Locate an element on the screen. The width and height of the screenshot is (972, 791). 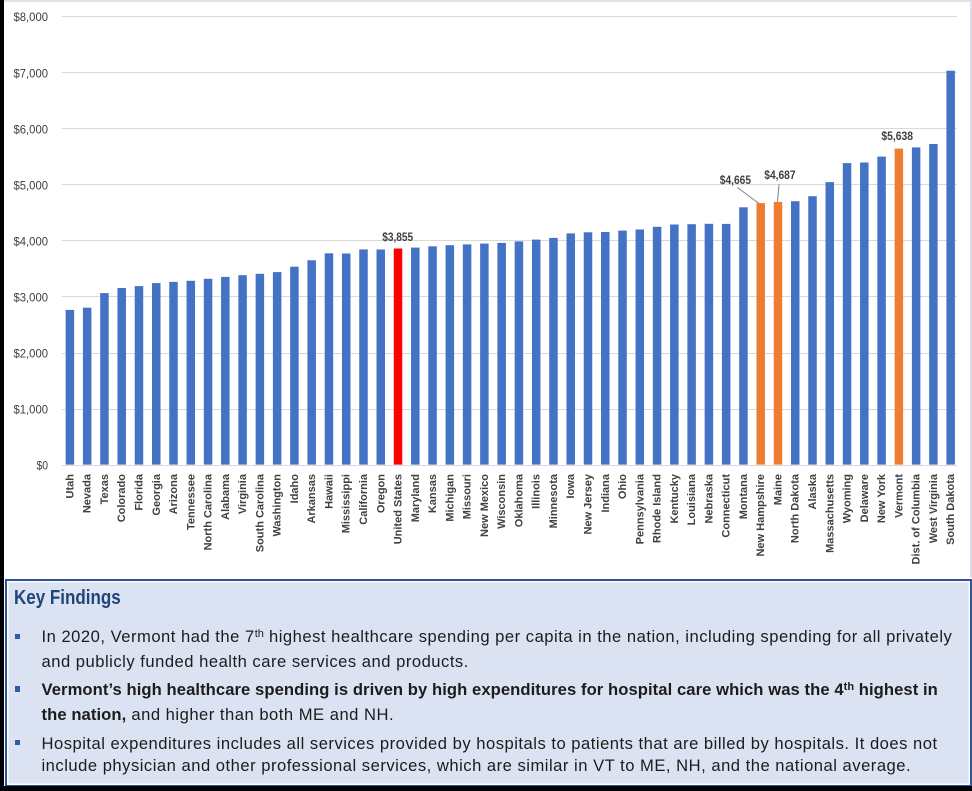
svg-text: New Hampshire is located at coordinates (761, 515).